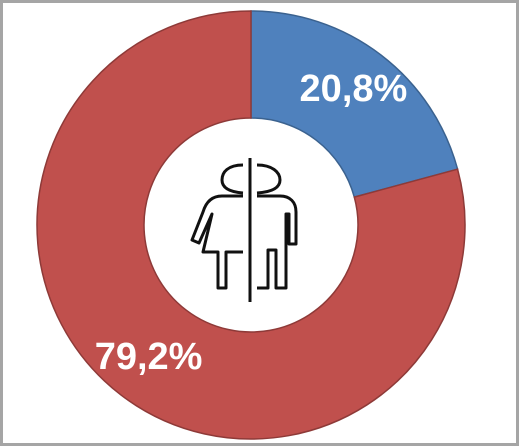 Image resolution: width=519 pixels, height=446 pixels. I want to click on gender-icon, so click(244, 230).